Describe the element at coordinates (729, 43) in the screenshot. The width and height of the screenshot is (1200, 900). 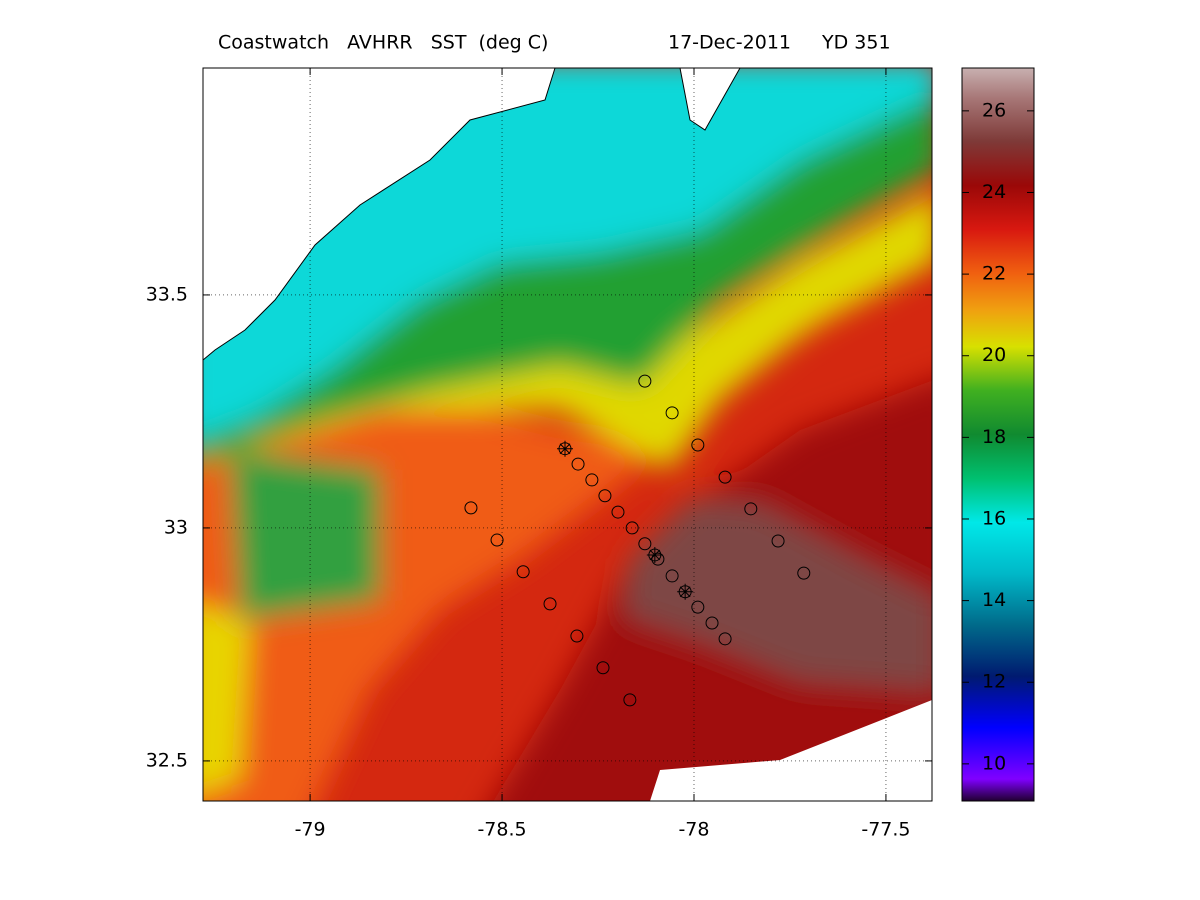
I see `map-date: 17-Dec-2011` at that location.